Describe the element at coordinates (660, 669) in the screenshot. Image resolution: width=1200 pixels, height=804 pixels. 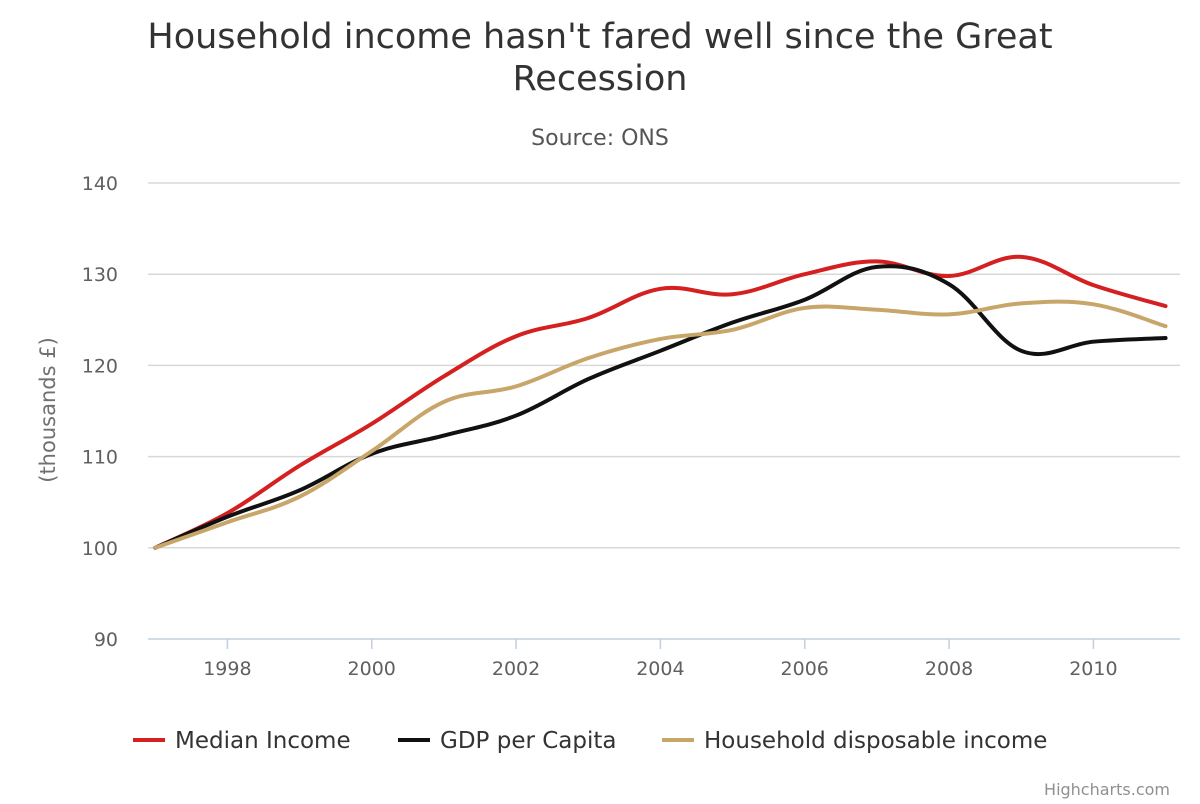
I see `x-tick-label: 2004` at that location.